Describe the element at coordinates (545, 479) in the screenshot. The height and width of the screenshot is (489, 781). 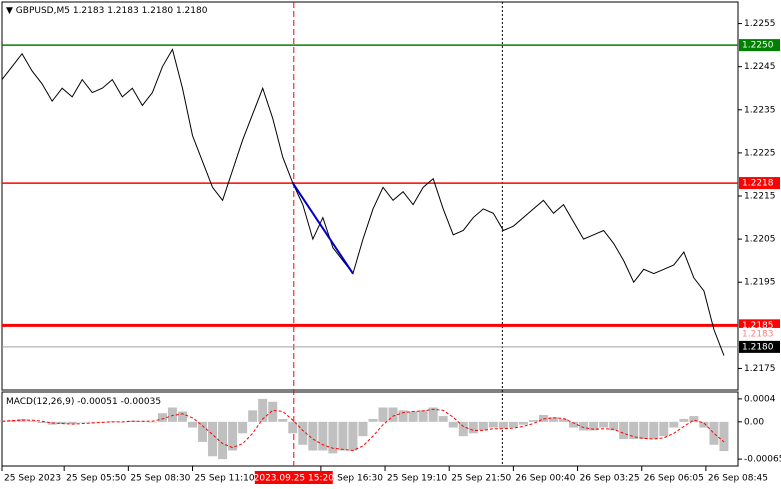
I see `x-tick-label: 26 Sep 00:40` at that location.